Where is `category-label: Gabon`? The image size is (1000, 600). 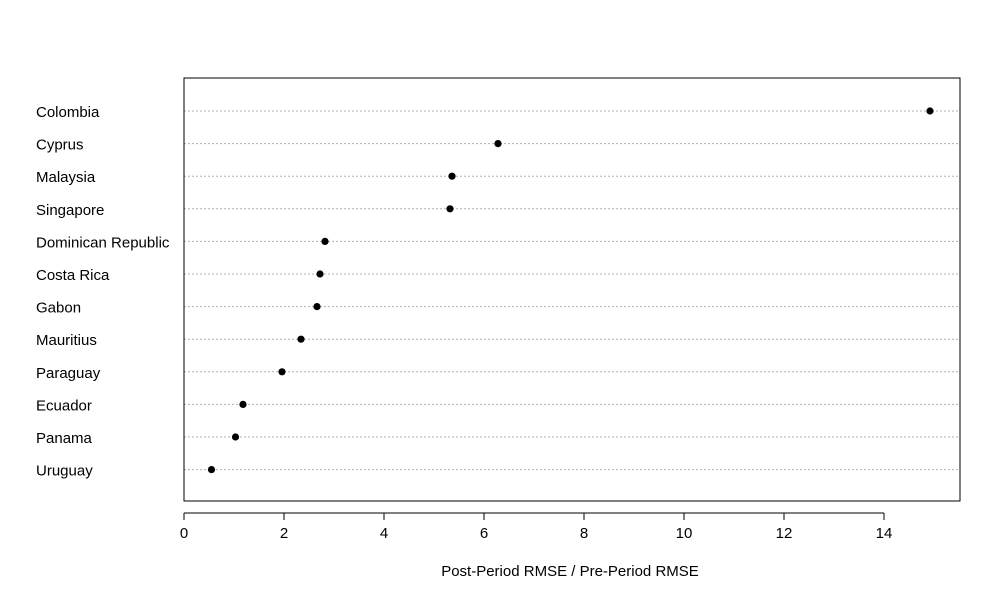 category-label: Gabon is located at coordinates (58, 308).